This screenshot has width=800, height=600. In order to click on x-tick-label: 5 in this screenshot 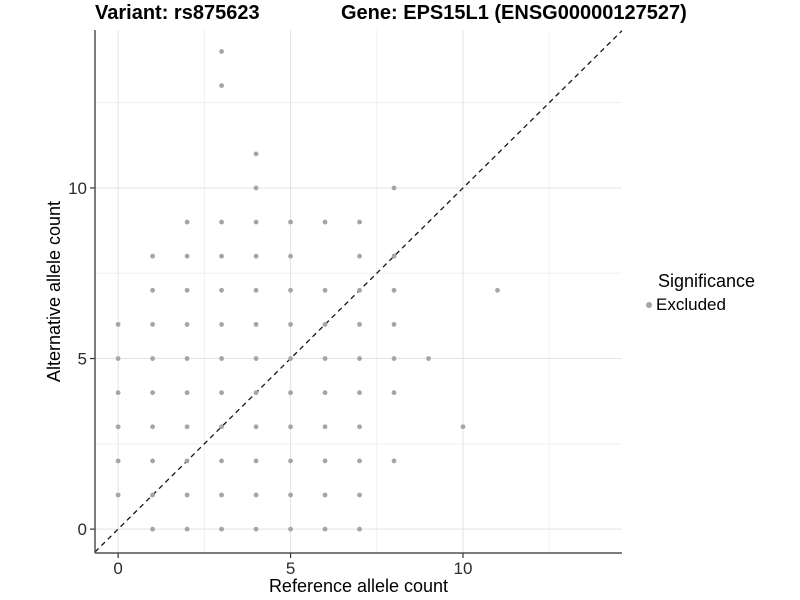, I will do `click(290, 568)`.